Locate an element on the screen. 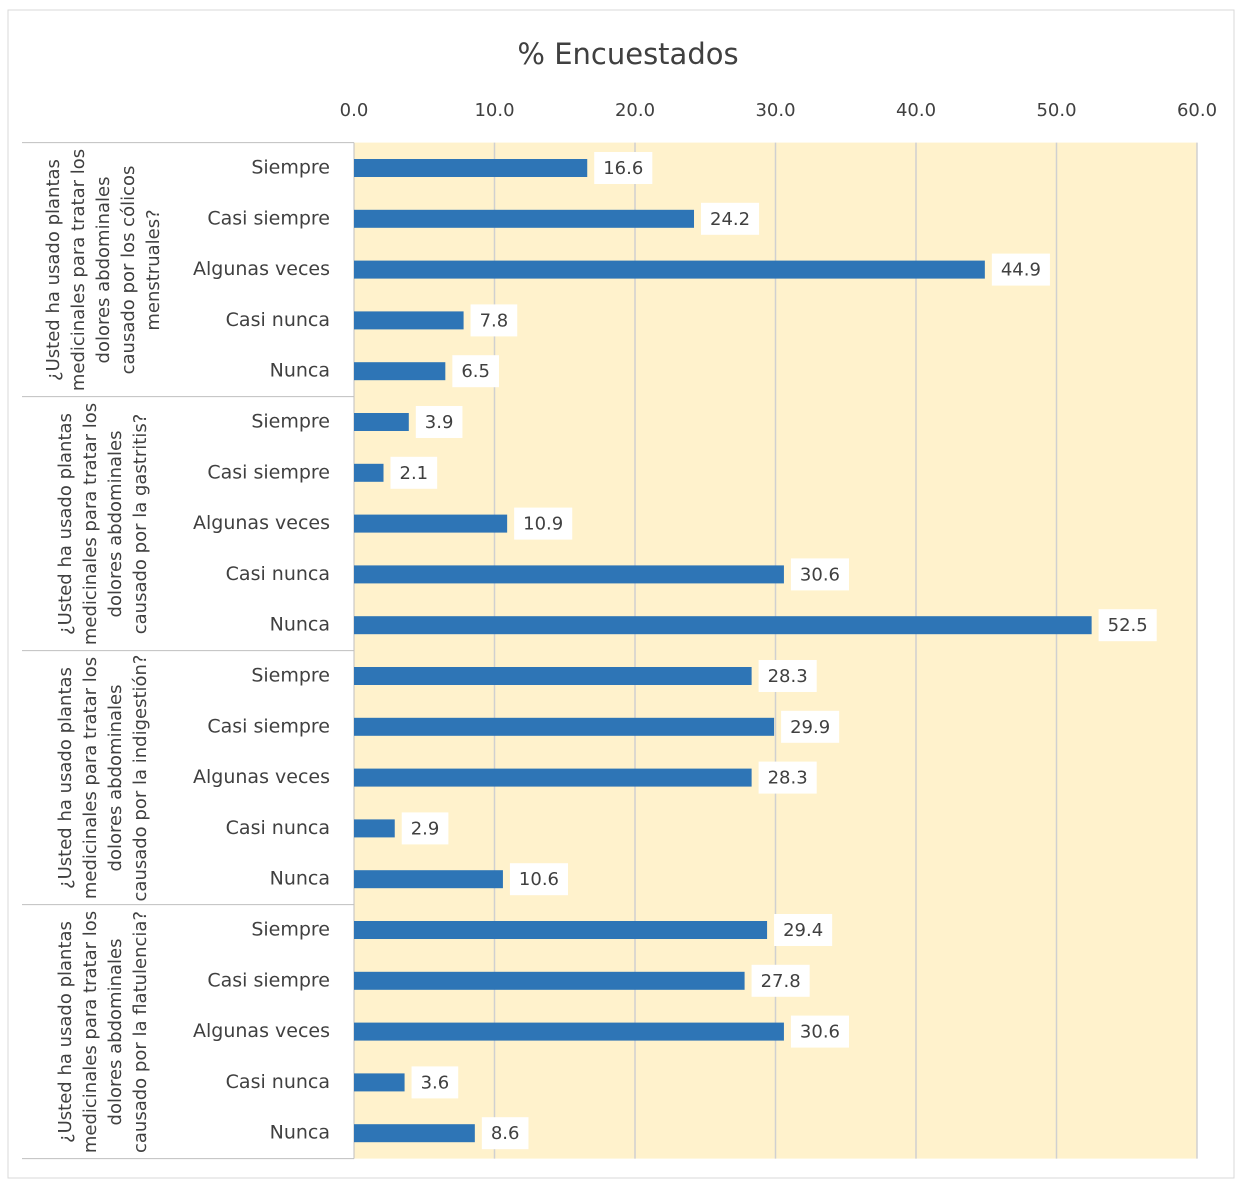 The height and width of the screenshot is (1179, 1235). x-tick-label: 50.0 is located at coordinates (1056, 110).